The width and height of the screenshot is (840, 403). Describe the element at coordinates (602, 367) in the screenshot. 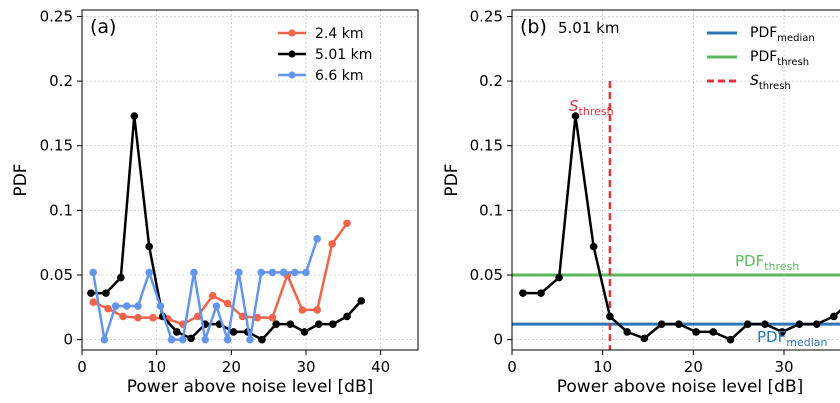

I see `panel-b-xtick-label: 10` at that location.